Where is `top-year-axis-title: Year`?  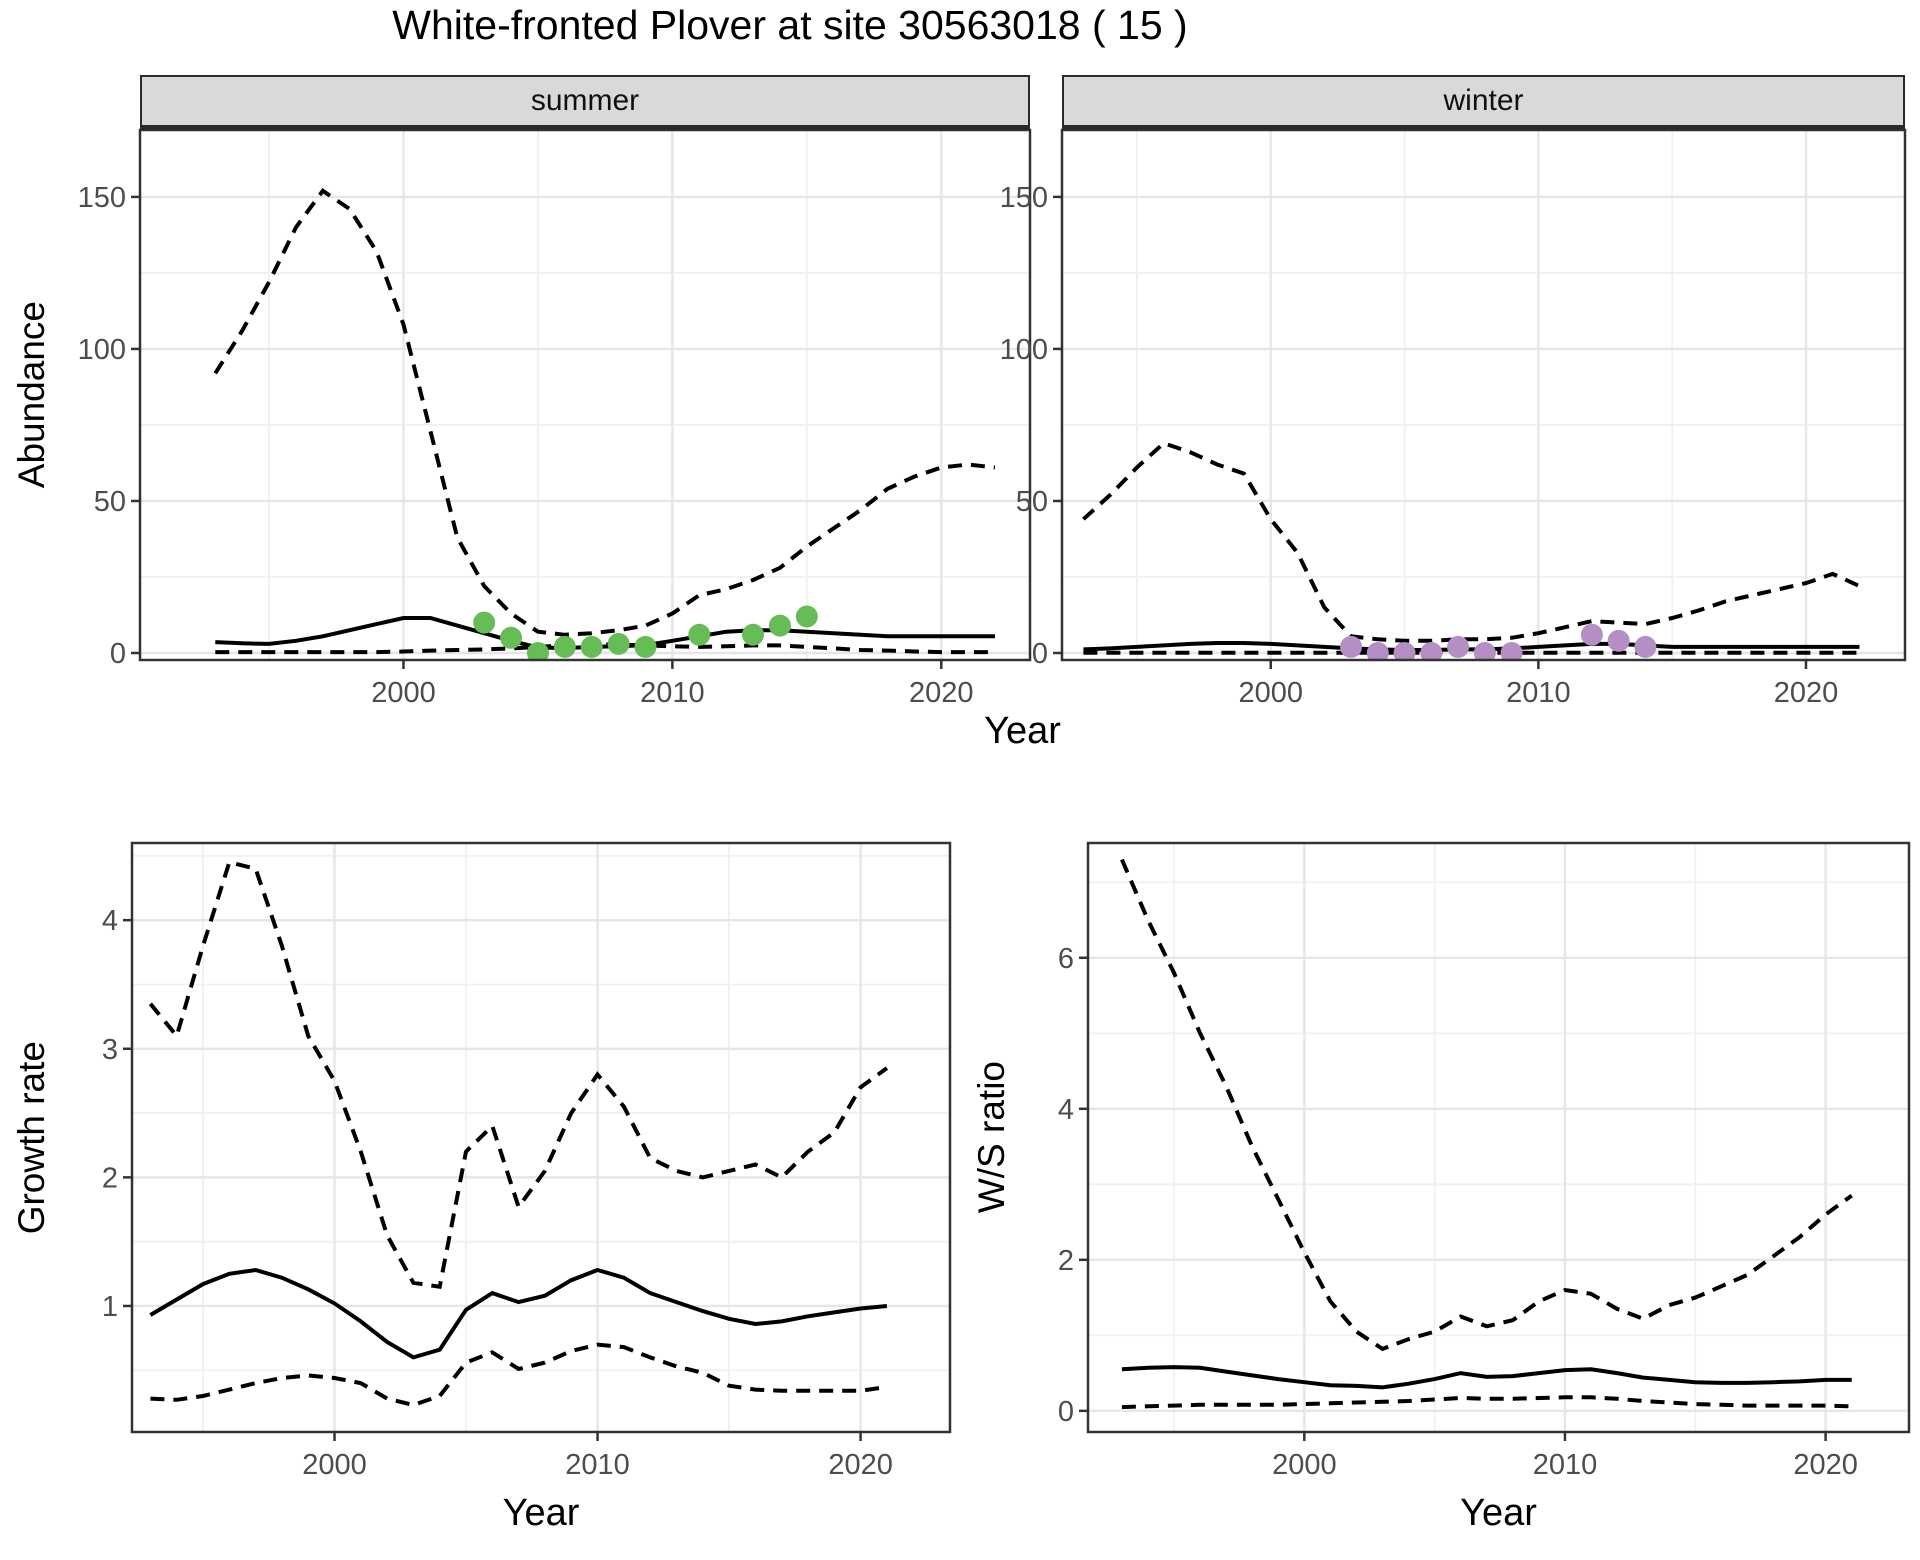 top-year-axis-title: Year is located at coordinates (1022, 731).